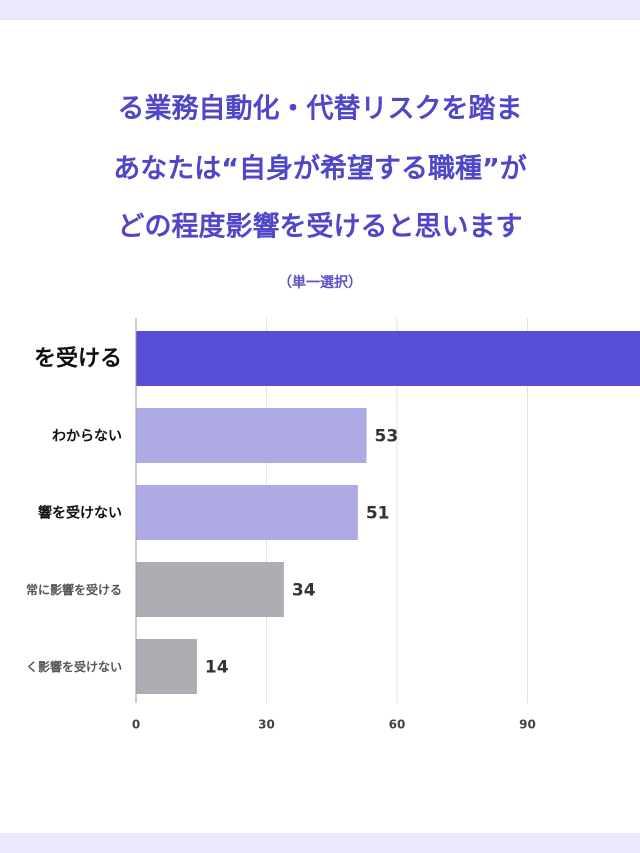  Describe the element at coordinates (320, 10) in the screenshot. I see `top-band` at that location.